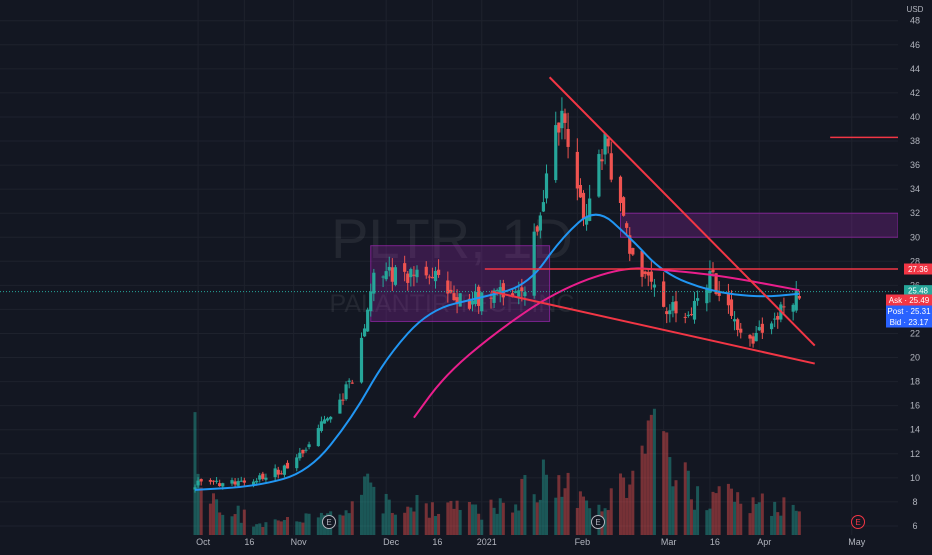 This screenshot has height=555, width=932. I want to click on slow-moving-average-line, so click(606, 343).